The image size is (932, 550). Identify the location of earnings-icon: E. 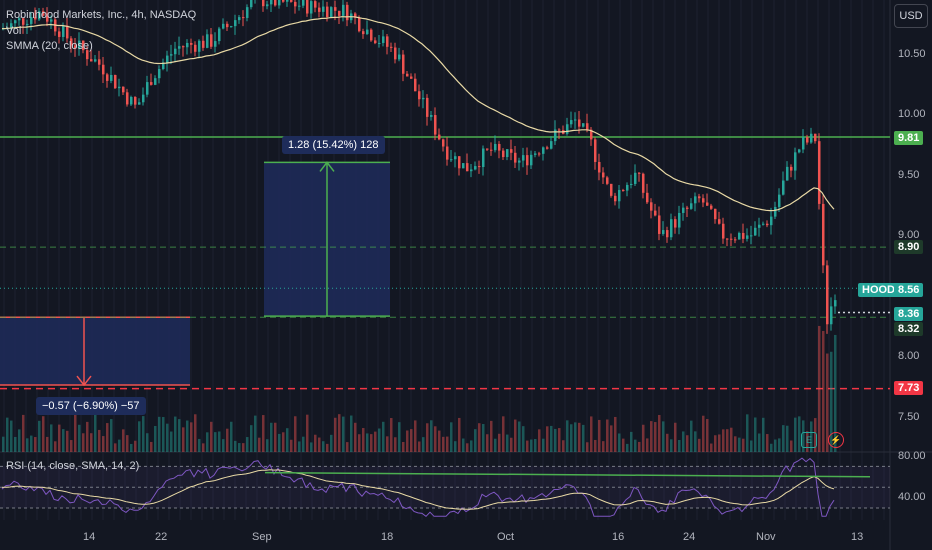
(809, 440).